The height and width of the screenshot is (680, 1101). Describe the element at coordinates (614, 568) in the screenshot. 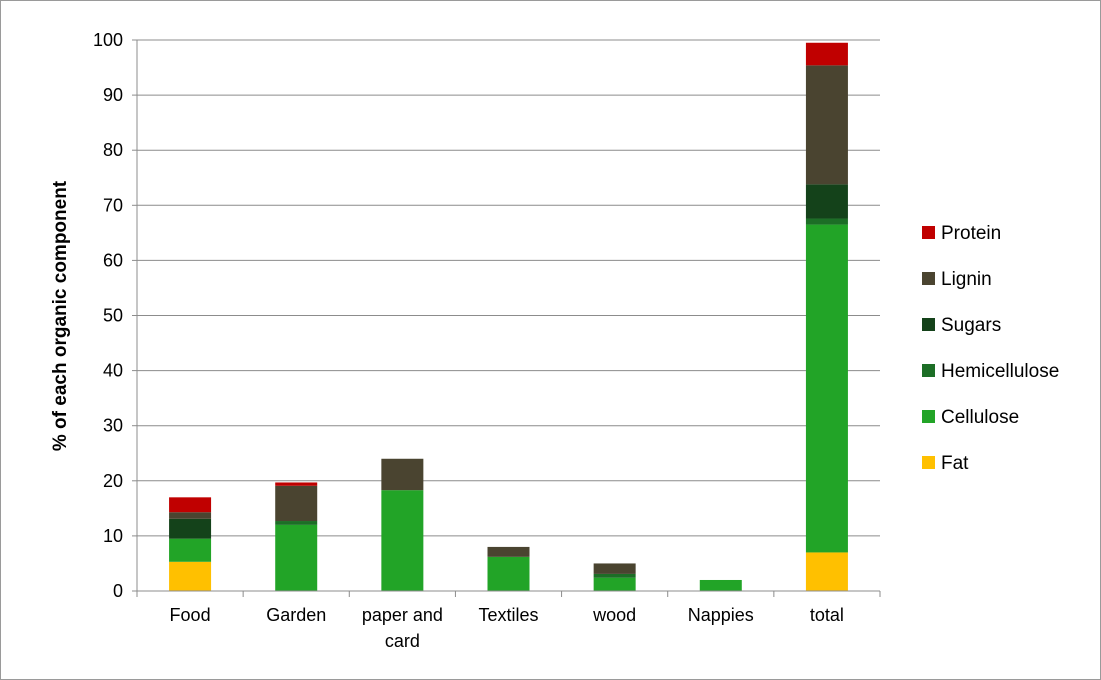

I see `bar-segment-lignin-wood` at that location.